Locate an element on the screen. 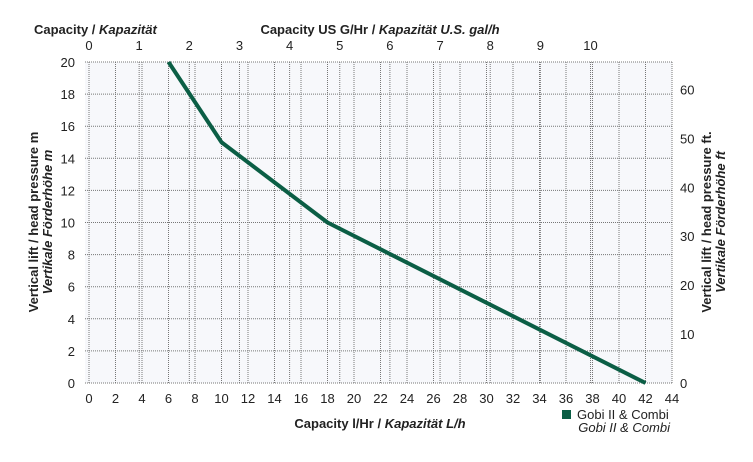  y-tick-label: 14 is located at coordinates (68, 158).